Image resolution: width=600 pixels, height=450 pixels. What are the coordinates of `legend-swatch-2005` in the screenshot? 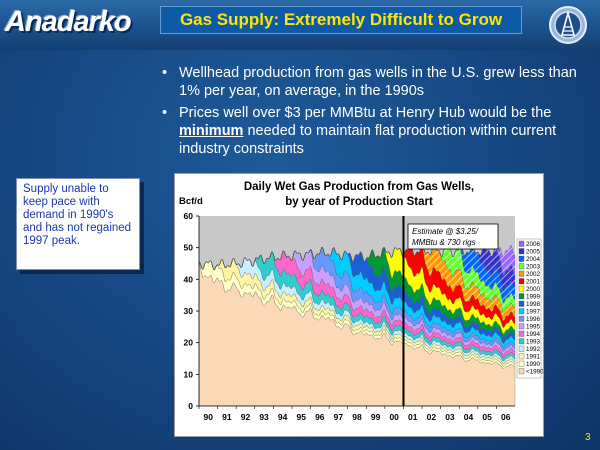 It's located at (521, 251).